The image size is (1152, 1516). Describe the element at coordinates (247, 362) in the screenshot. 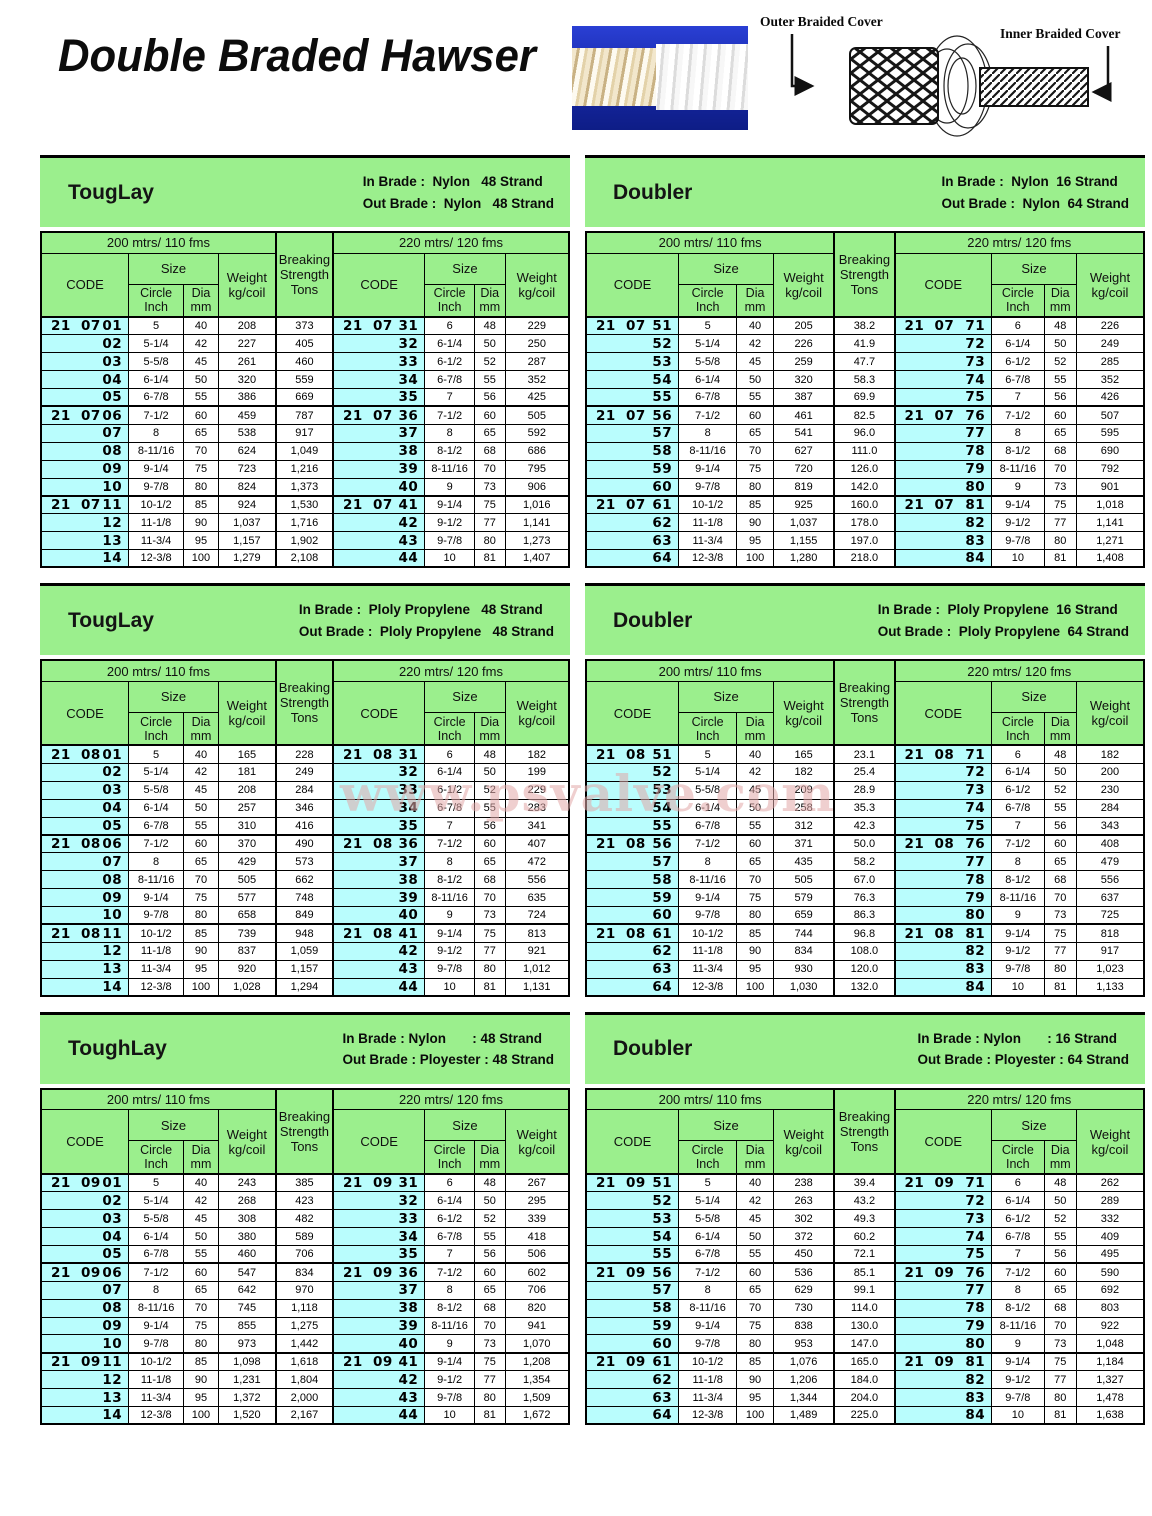

I see `weight-cell: 261` at that location.